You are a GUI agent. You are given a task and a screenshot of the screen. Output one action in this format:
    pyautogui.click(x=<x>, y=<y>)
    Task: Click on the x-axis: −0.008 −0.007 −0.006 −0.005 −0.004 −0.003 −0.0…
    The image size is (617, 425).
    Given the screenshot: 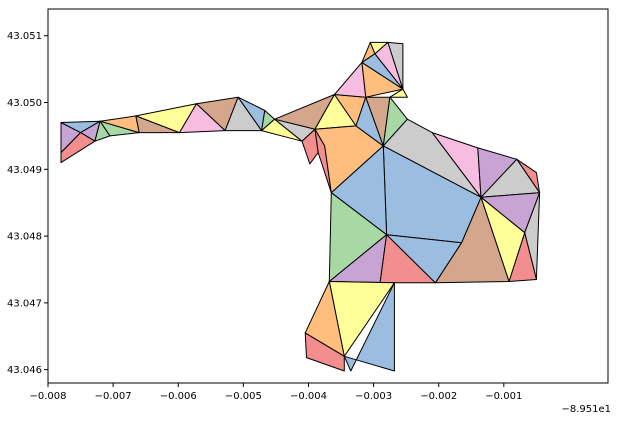 What is the action you would take?
    pyautogui.click(x=275, y=392)
    